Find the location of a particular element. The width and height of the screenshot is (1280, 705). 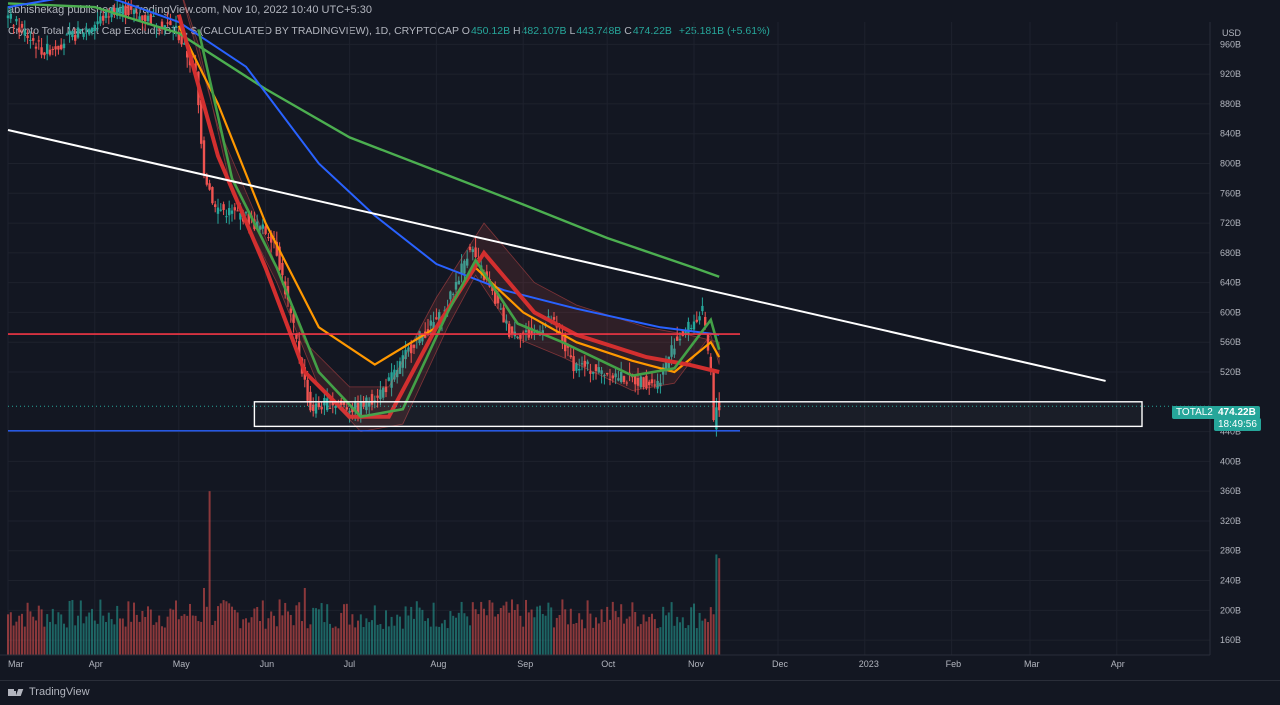

support-zone-rect is located at coordinates (698, 414).